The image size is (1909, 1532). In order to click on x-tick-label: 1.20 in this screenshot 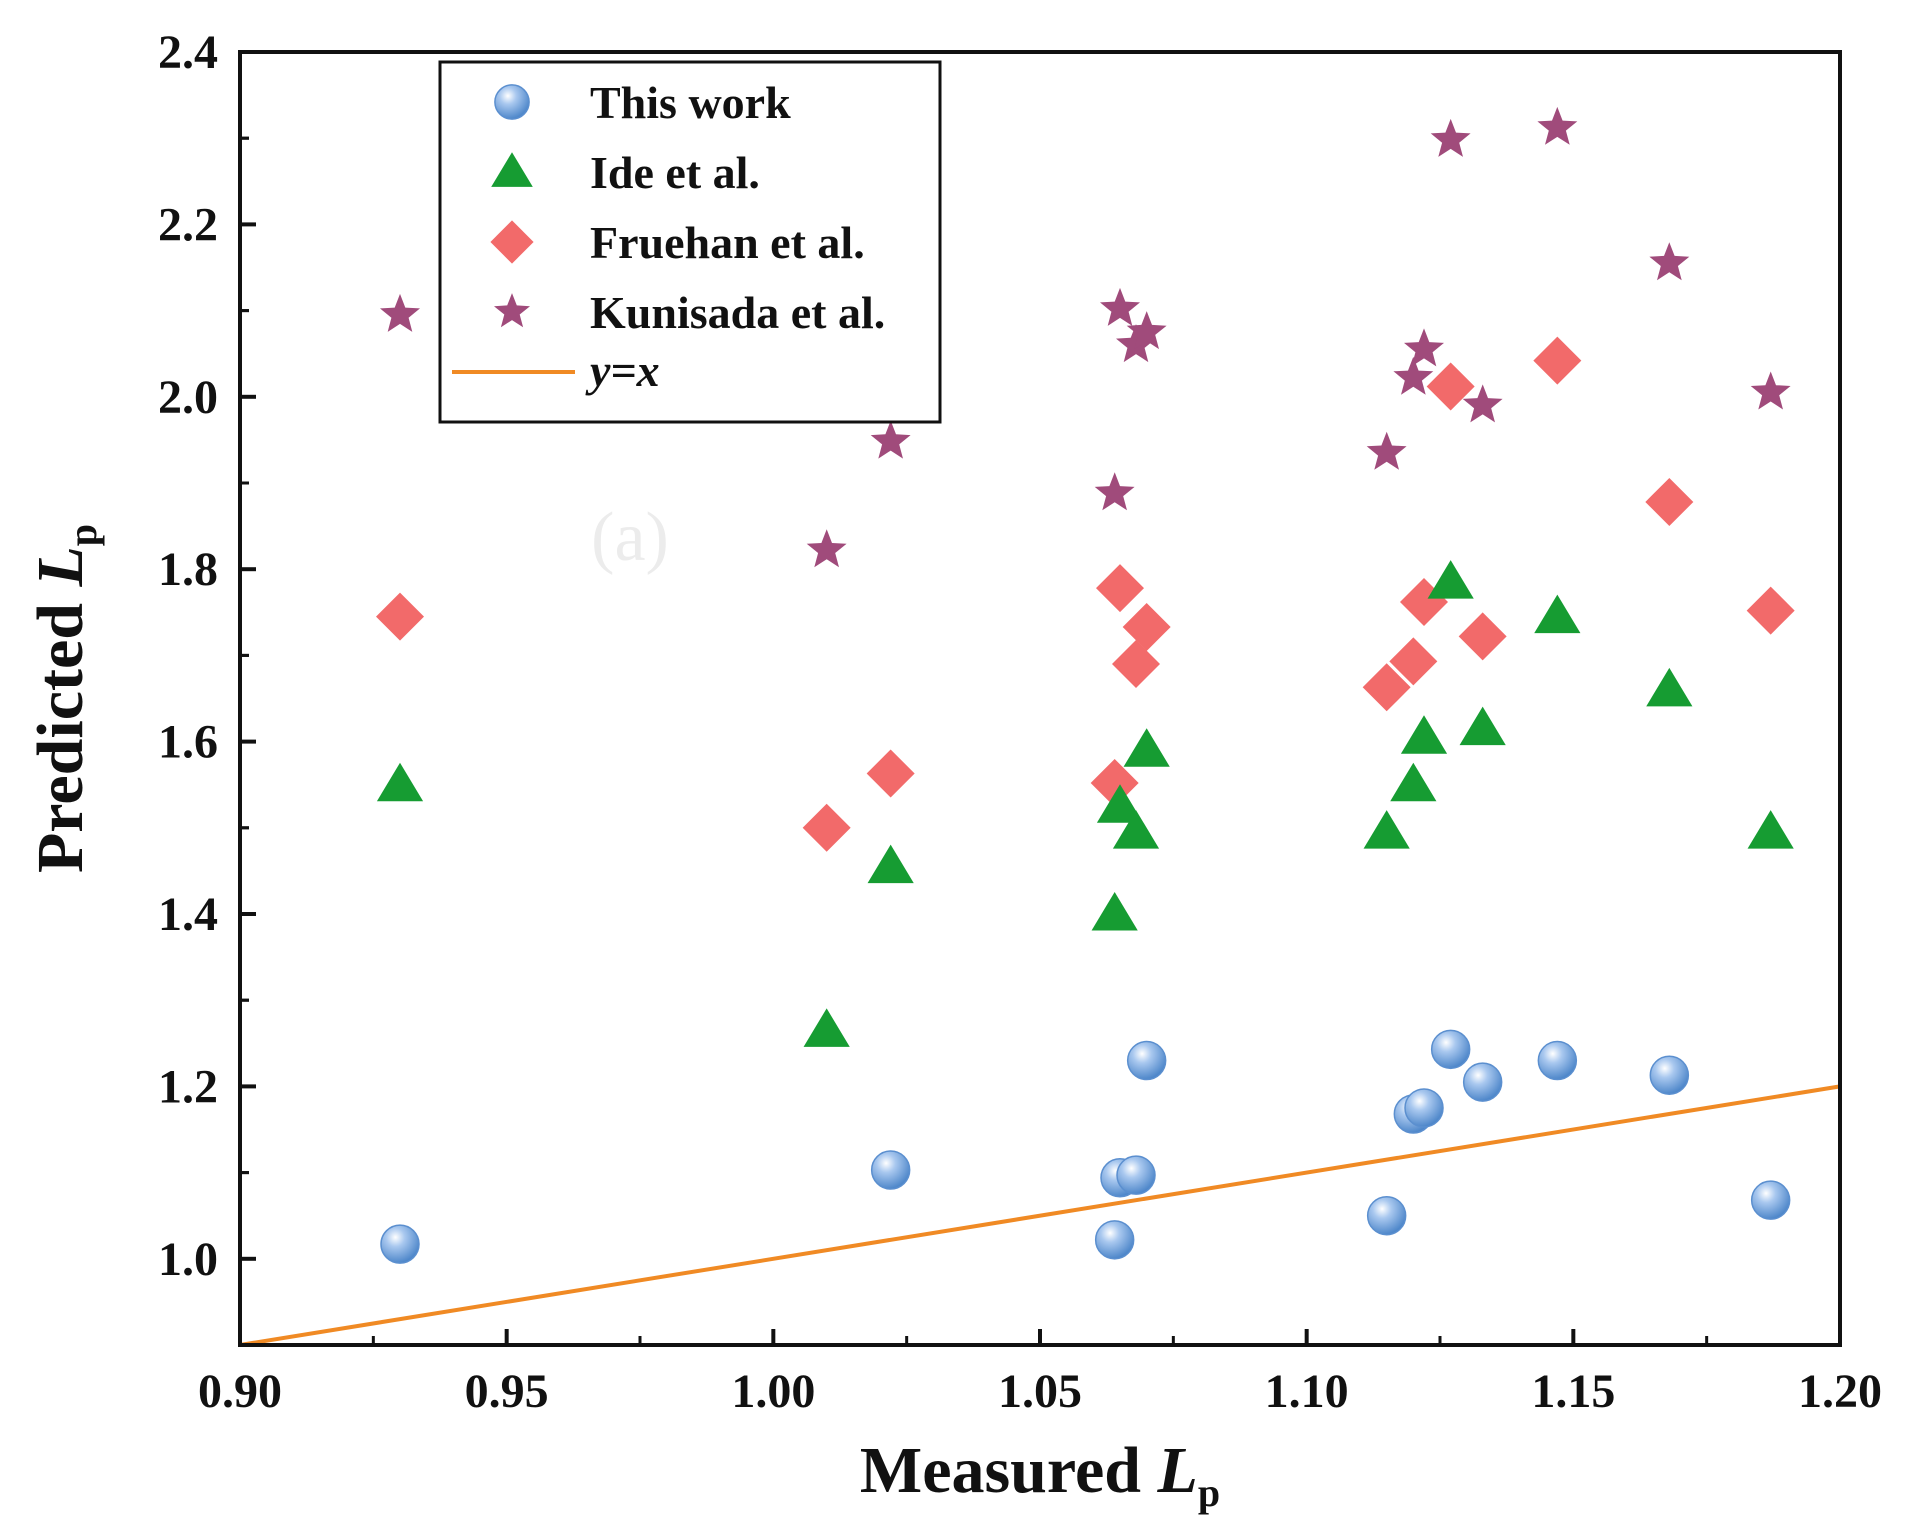, I will do `click(1840, 1391)`.